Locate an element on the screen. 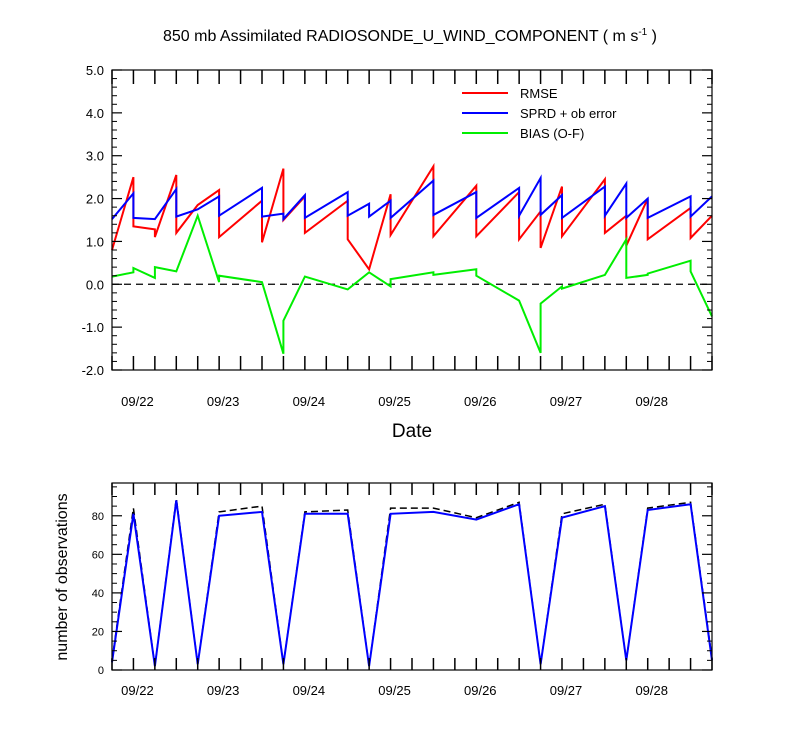  legend-label: RMSE is located at coordinates (539, 93).